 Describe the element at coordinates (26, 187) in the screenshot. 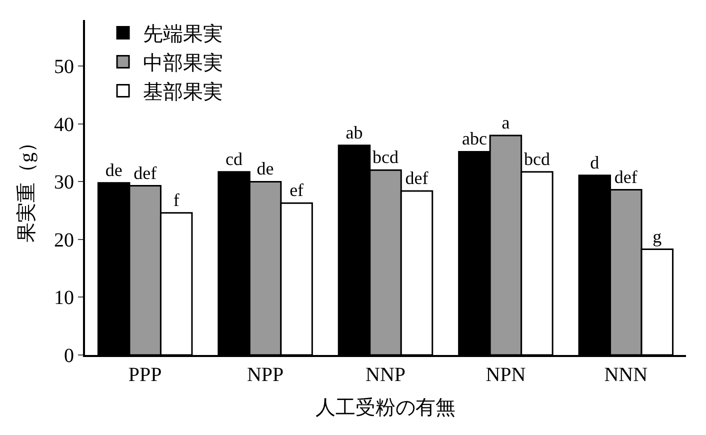

I see `y-axis-title: 果実重（g）` at that location.